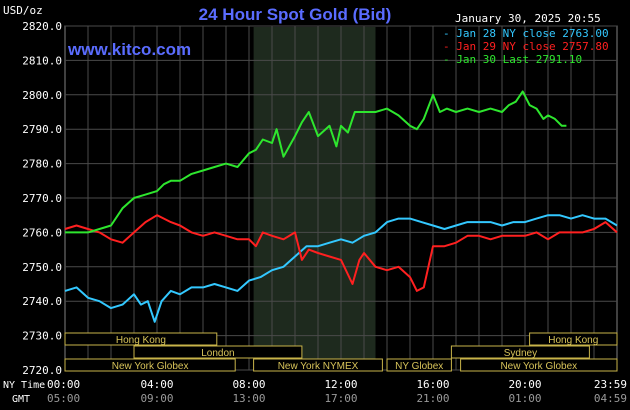 Image resolution: width=630 pixels, height=410 pixels. I want to click on unit-label: USD/oz, so click(23, 10).